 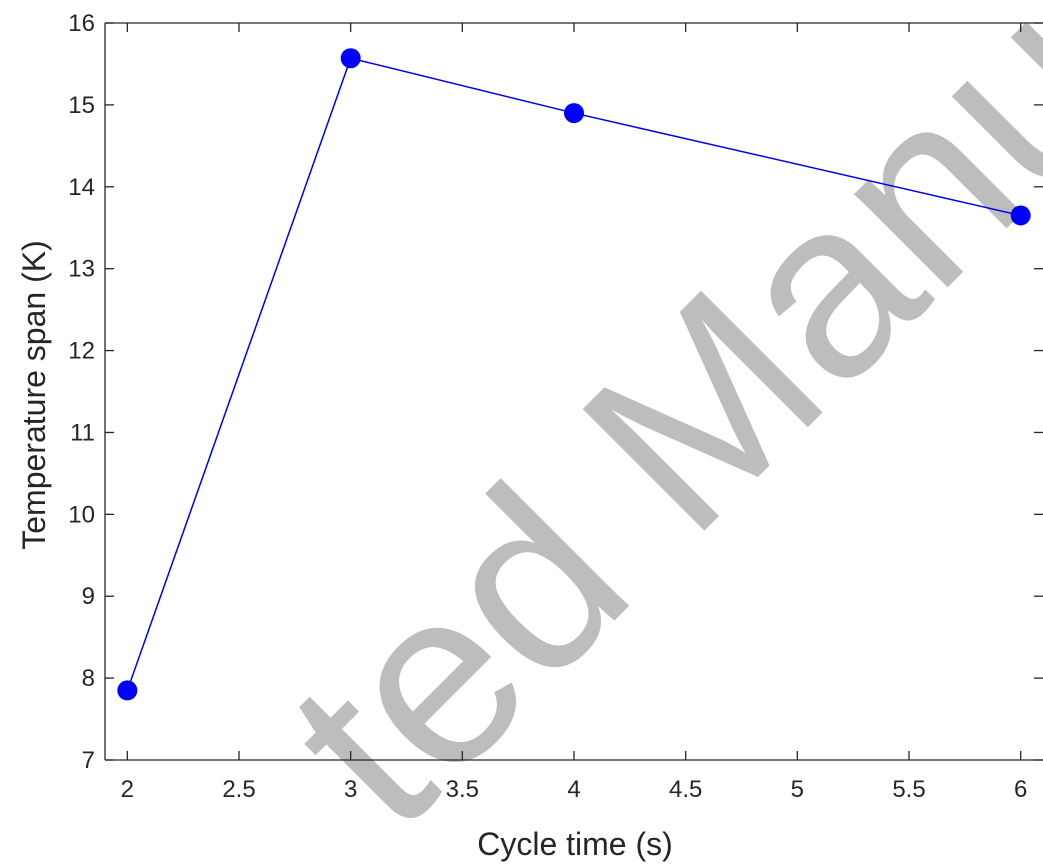 What do you see at coordinates (908, 789) in the screenshot?
I see `x-tick-label: 5.5` at bounding box center [908, 789].